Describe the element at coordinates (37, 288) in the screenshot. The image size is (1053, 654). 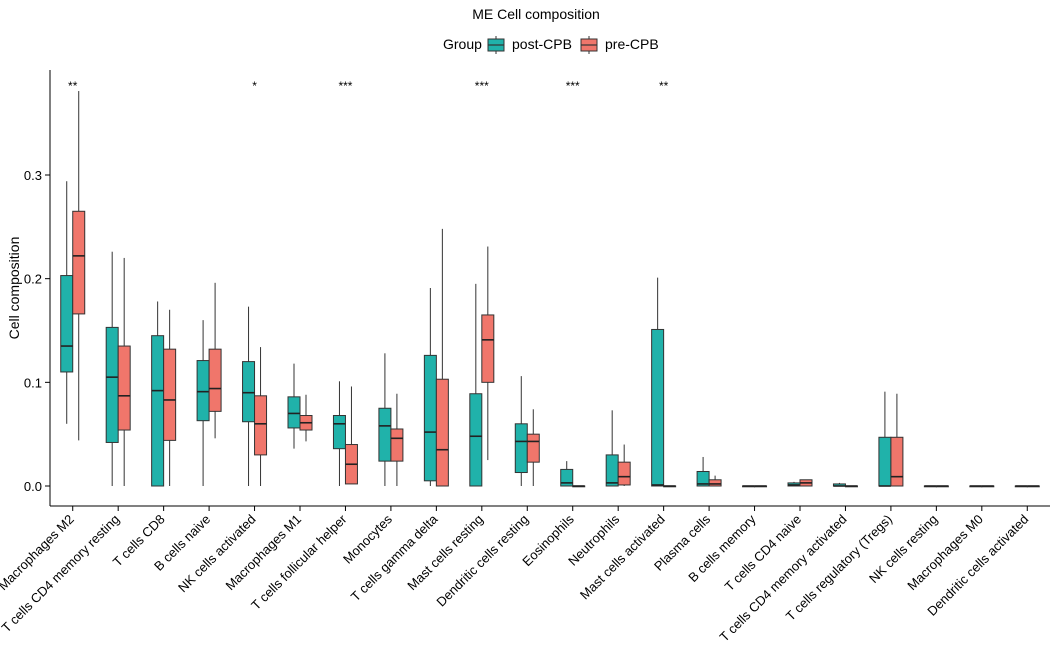
I see `y-axis: 0.0 0.1 0.2 0.3` at that location.